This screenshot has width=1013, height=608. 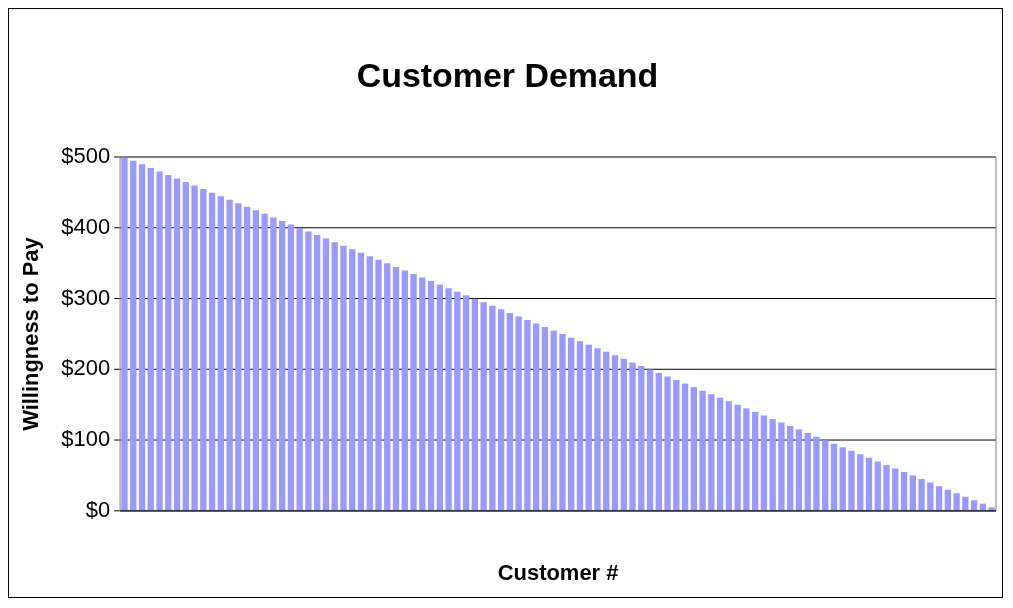 I want to click on y-tick-label: $0, so click(x=98, y=509).